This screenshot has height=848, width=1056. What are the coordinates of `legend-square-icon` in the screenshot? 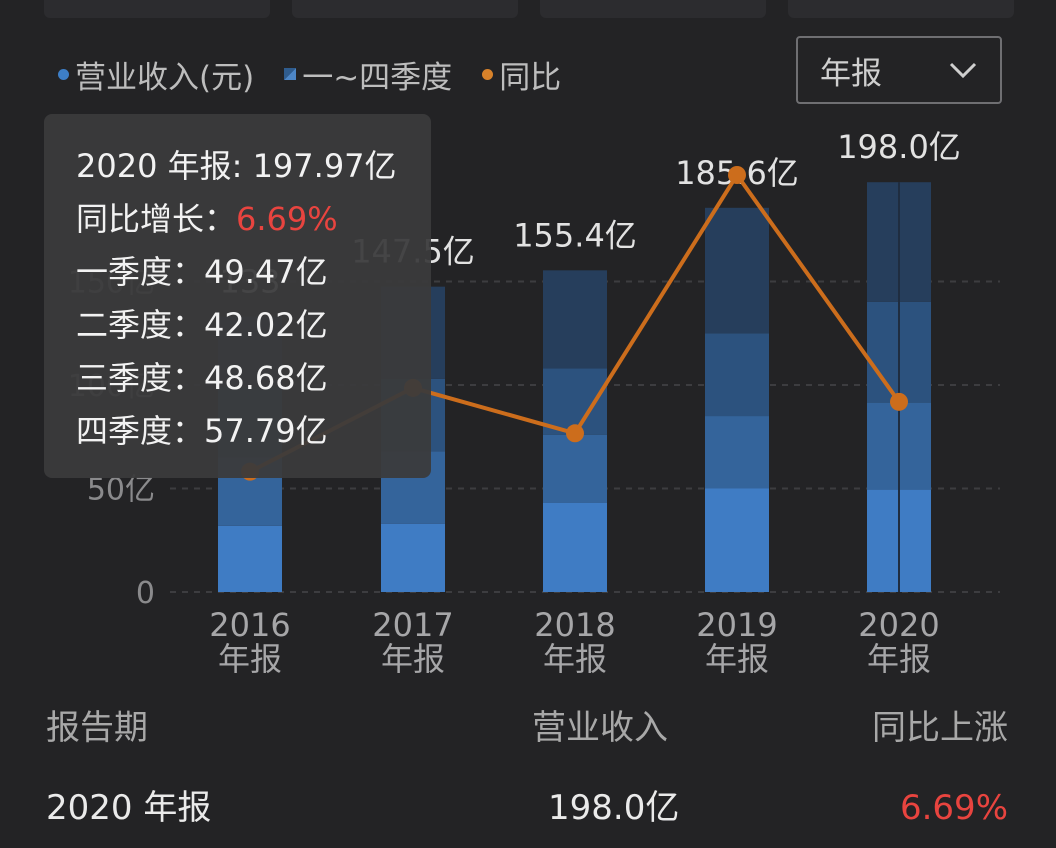 It's located at (290, 74).